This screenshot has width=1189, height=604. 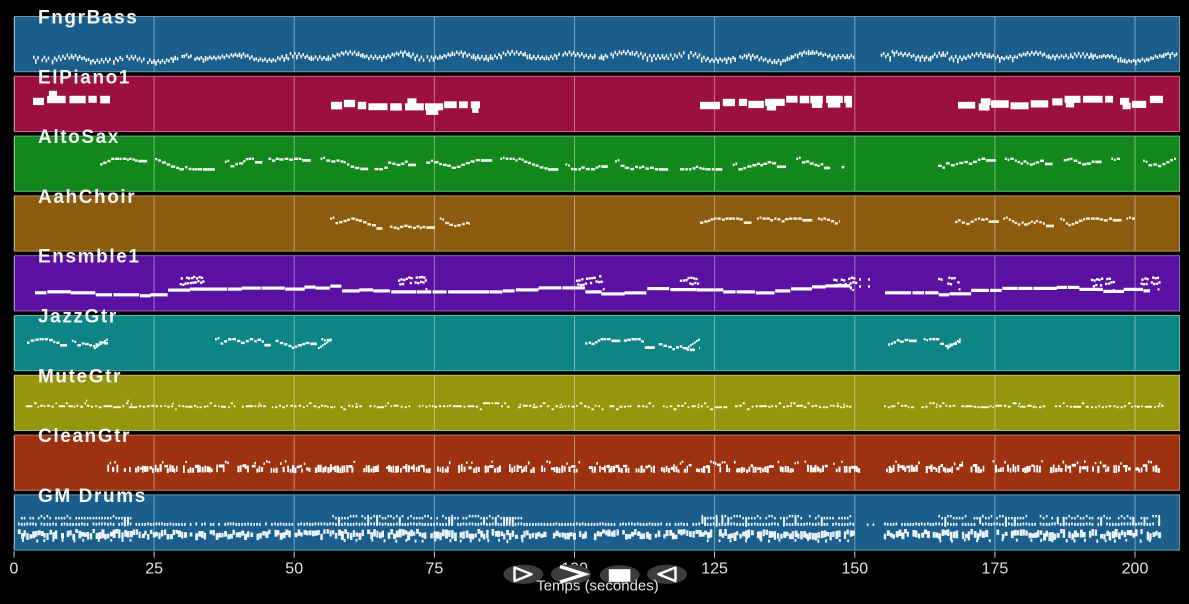 What do you see at coordinates (1135, 569) in the screenshot?
I see `svg-text: 200` at bounding box center [1135, 569].